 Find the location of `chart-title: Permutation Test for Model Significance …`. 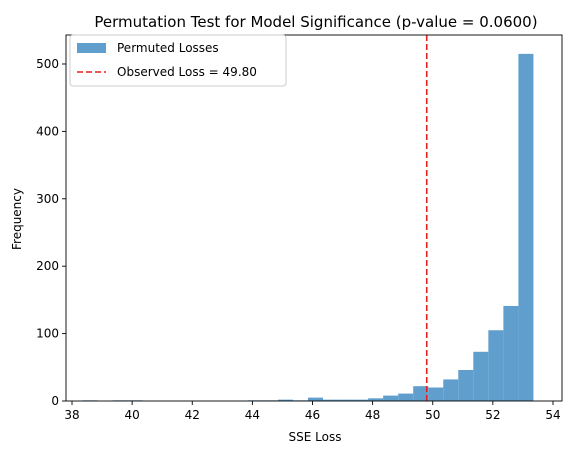

chart-title: Permutation Test for Model Significance … is located at coordinates (315, 22).